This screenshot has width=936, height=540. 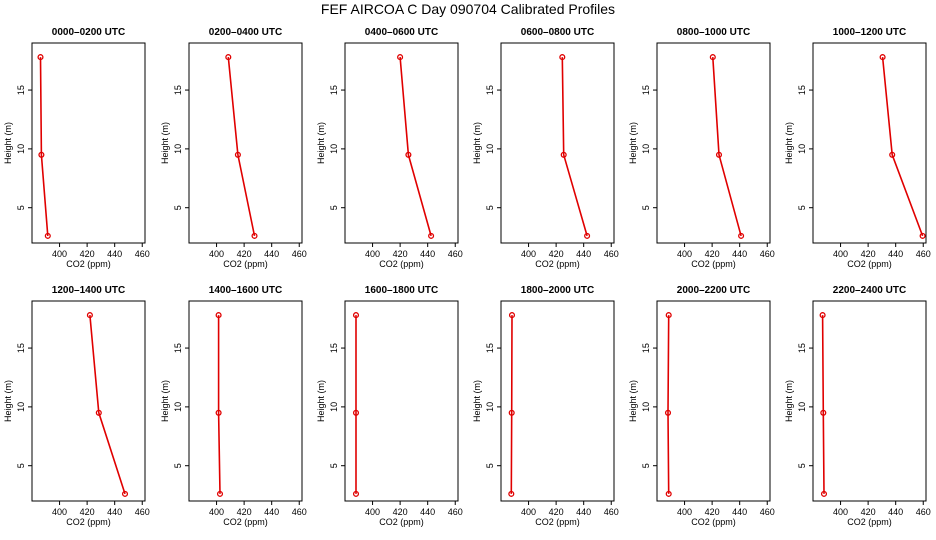 I want to click on panel-title: 1400–1600 UTC, so click(x=245, y=290).